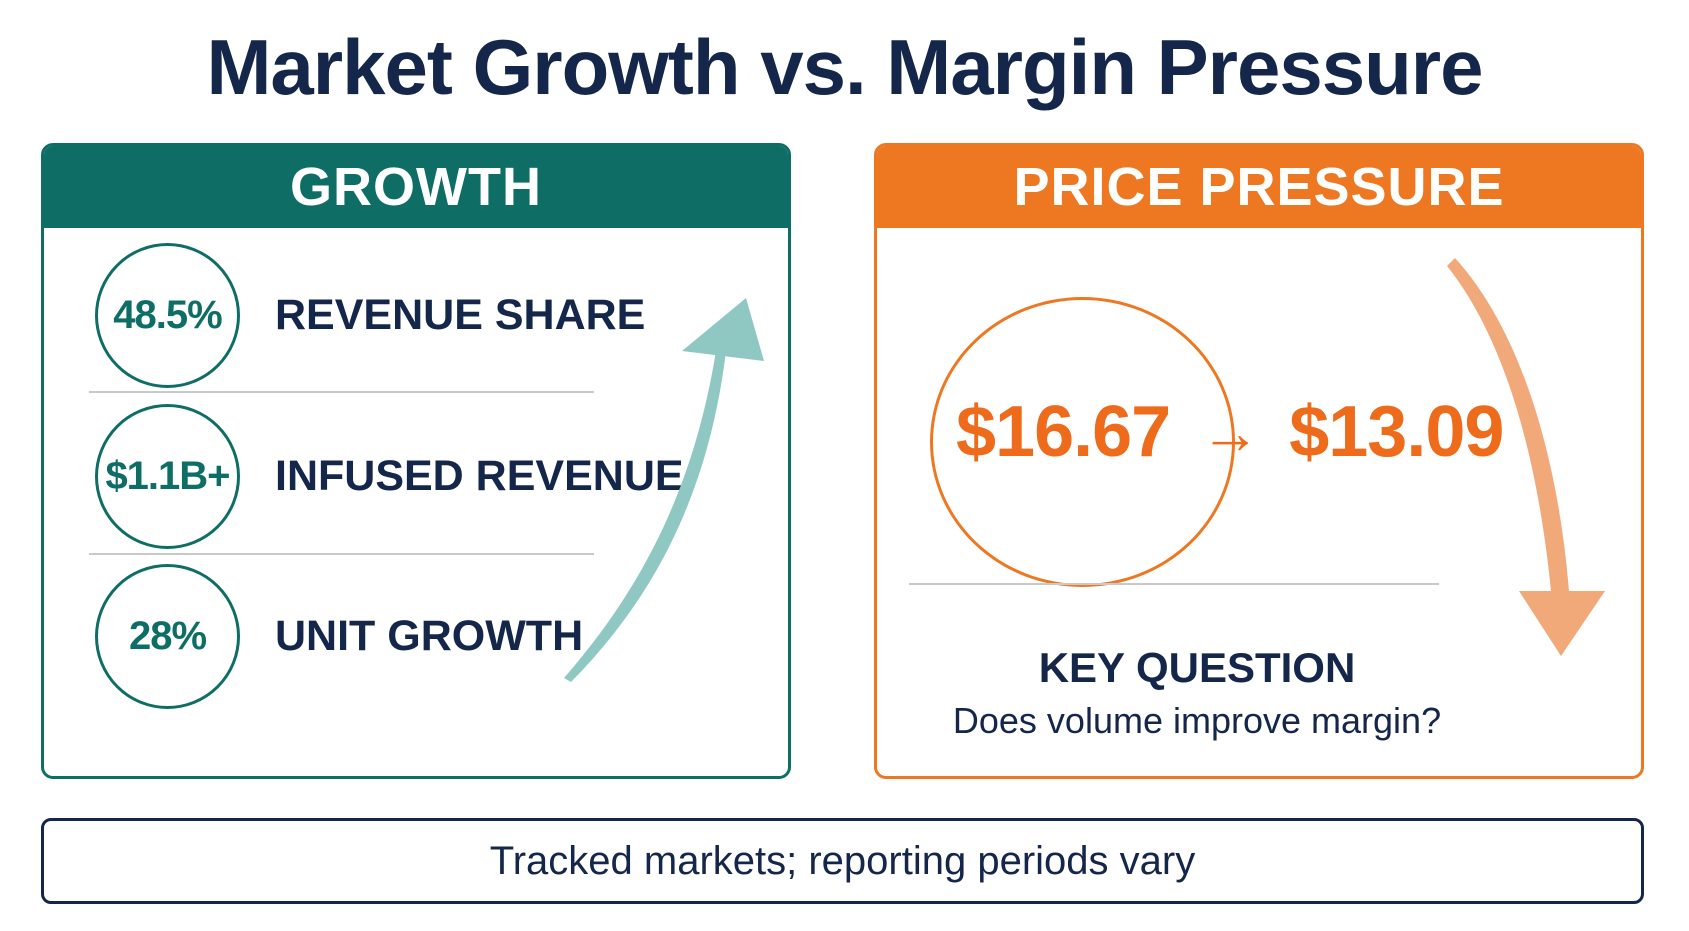  I want to click on metric-label: REVENUE SHARE, so click(460, 315).